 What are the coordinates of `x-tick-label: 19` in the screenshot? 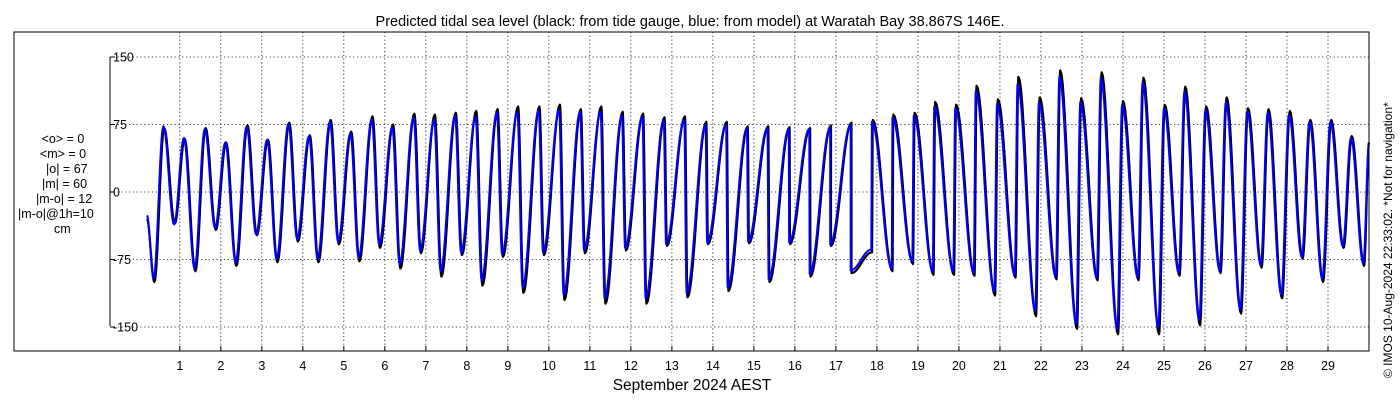 It's located at (918, 366).